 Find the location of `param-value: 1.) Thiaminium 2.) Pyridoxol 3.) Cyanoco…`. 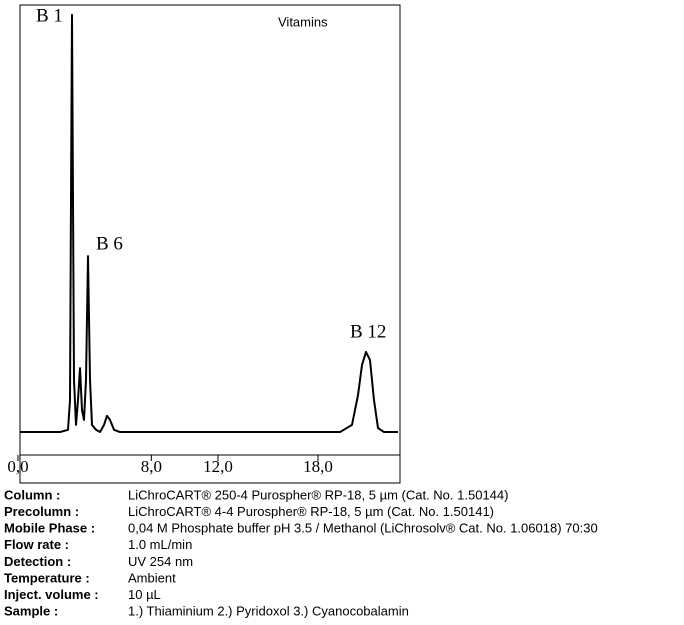

param-value: 1.) Thiaminium 2.) Pyridoxol 3.) Cyanoco… is located at coordinates (268, 611).